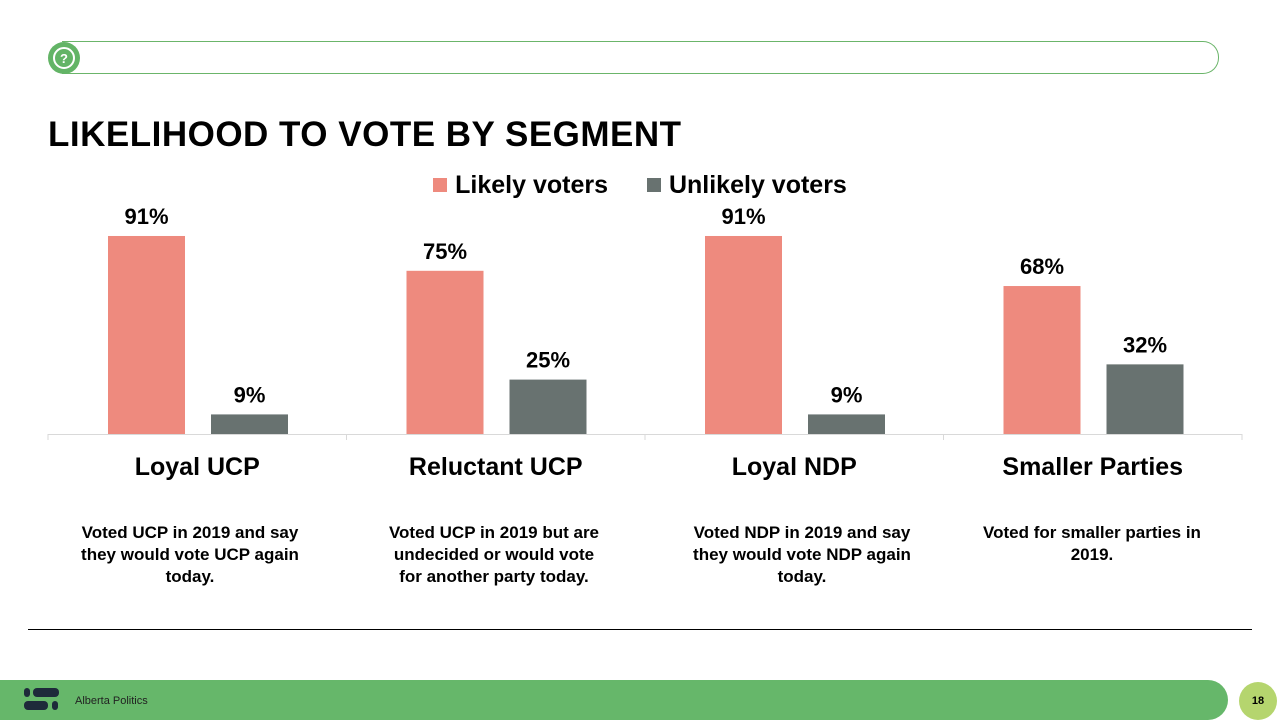 The width and height of the screenshot is (1280, 720). I want to click on legend-likely: Likely voters, so click(520, 185).